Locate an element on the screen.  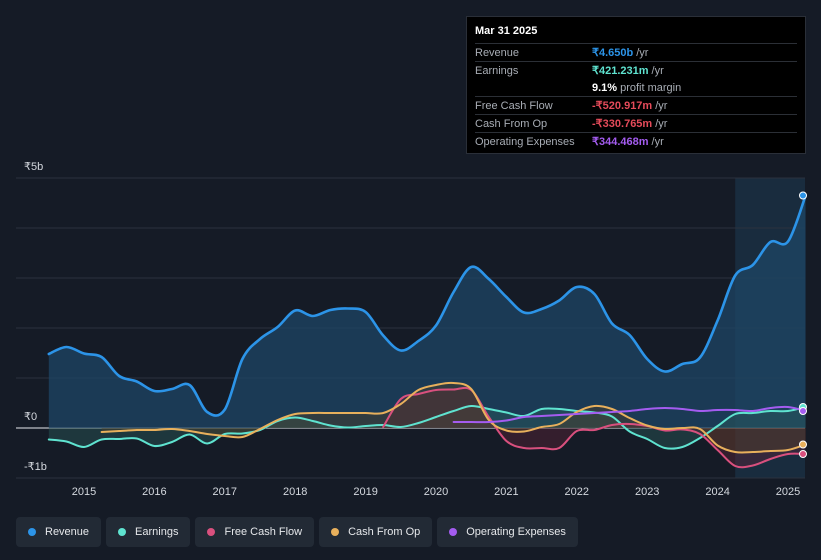
earnings-line is located at coordinates (427, 427).